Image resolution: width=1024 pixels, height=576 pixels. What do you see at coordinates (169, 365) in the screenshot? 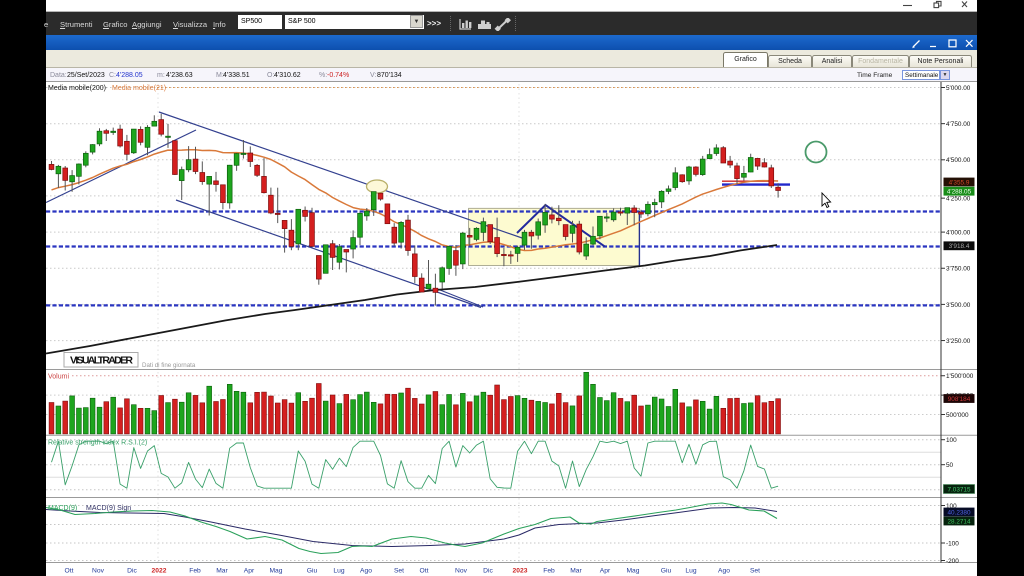
I see `svg-text: Dati di fine giornata` at bounding box center [169, 365].